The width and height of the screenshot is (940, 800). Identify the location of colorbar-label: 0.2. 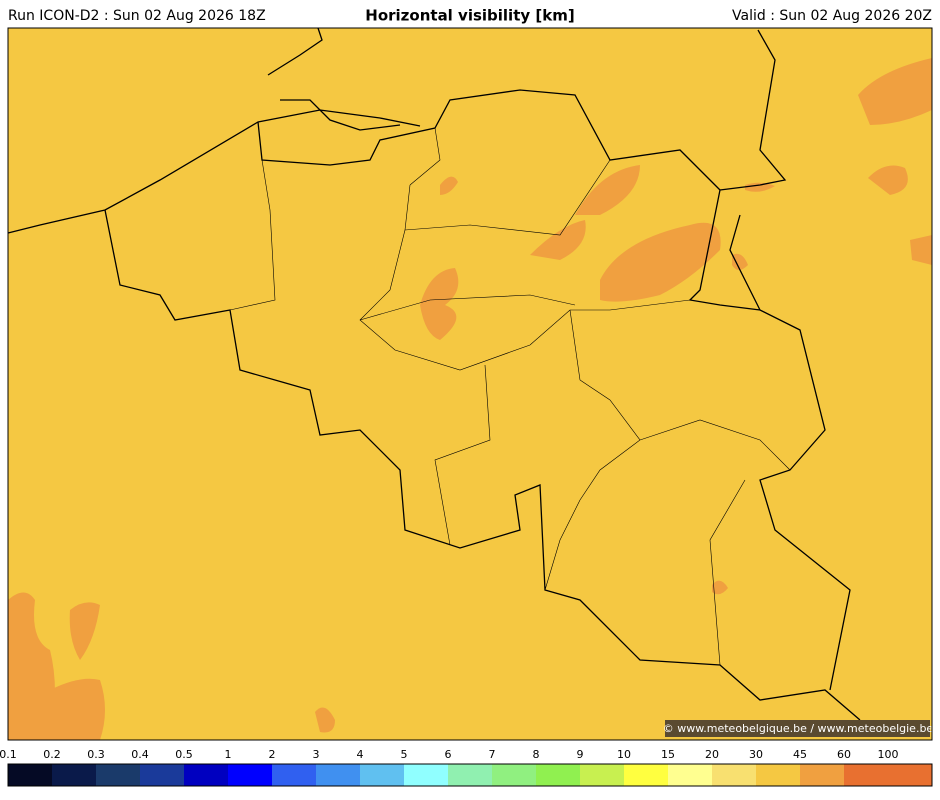
(52, 754).